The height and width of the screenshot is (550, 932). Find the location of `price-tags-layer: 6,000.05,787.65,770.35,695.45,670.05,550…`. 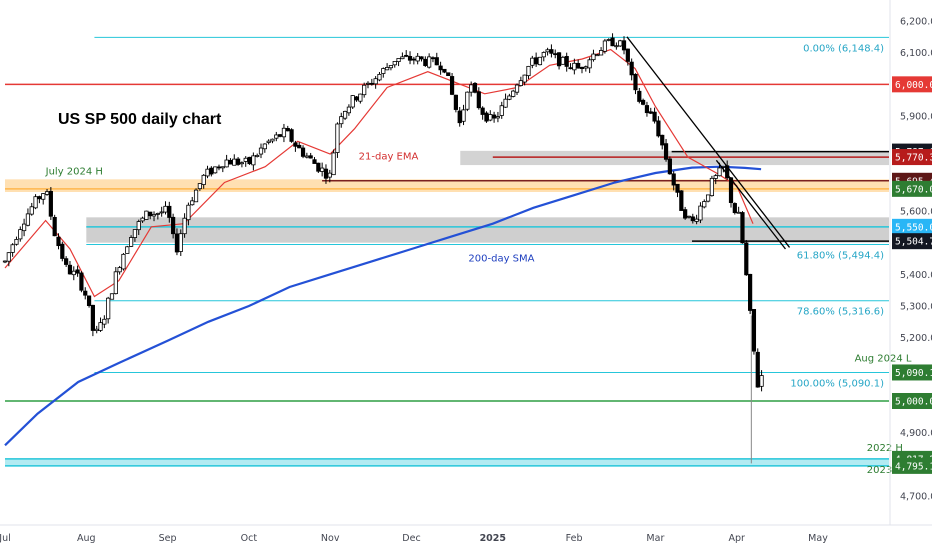

price-tags-layer: 6,000.05,787.65,770.35,695.45,670.05,550… is located at coordinates (912, 275).